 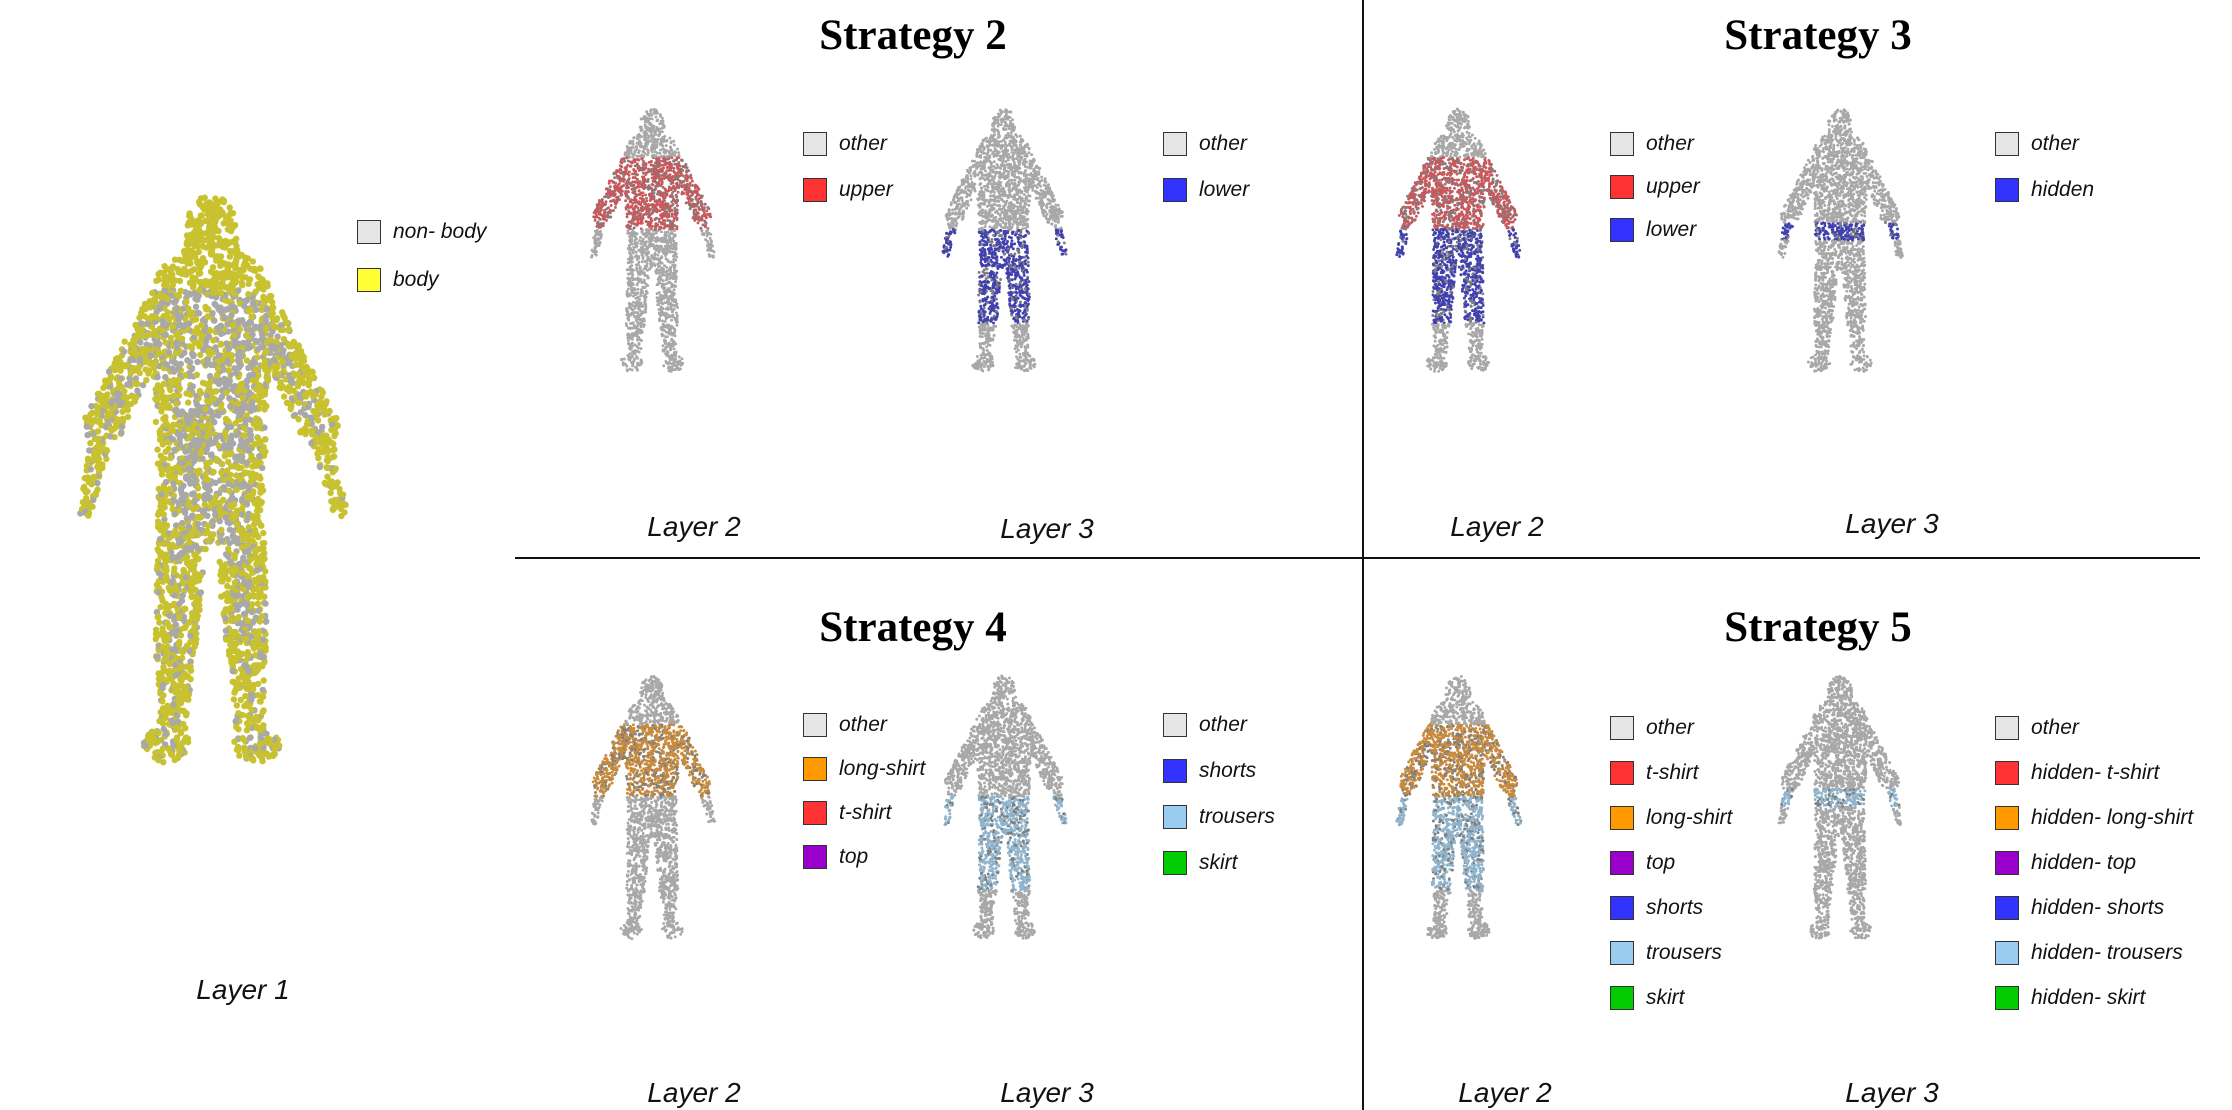 What do you see at coordinates (416, 280) in the screenshot?
I see `legend-label: body` at bounding box center [416, 280].